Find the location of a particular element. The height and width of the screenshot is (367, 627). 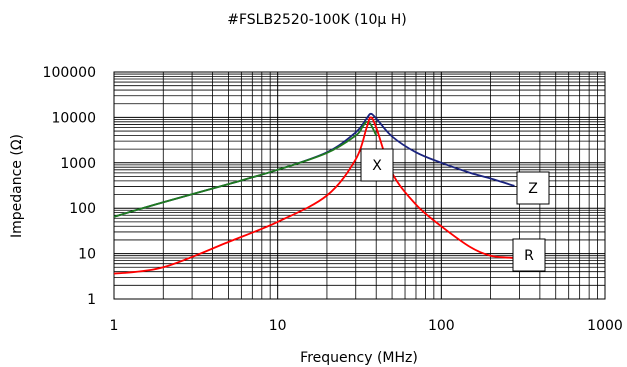

callout-r: R is located at coordinates (529, 255).